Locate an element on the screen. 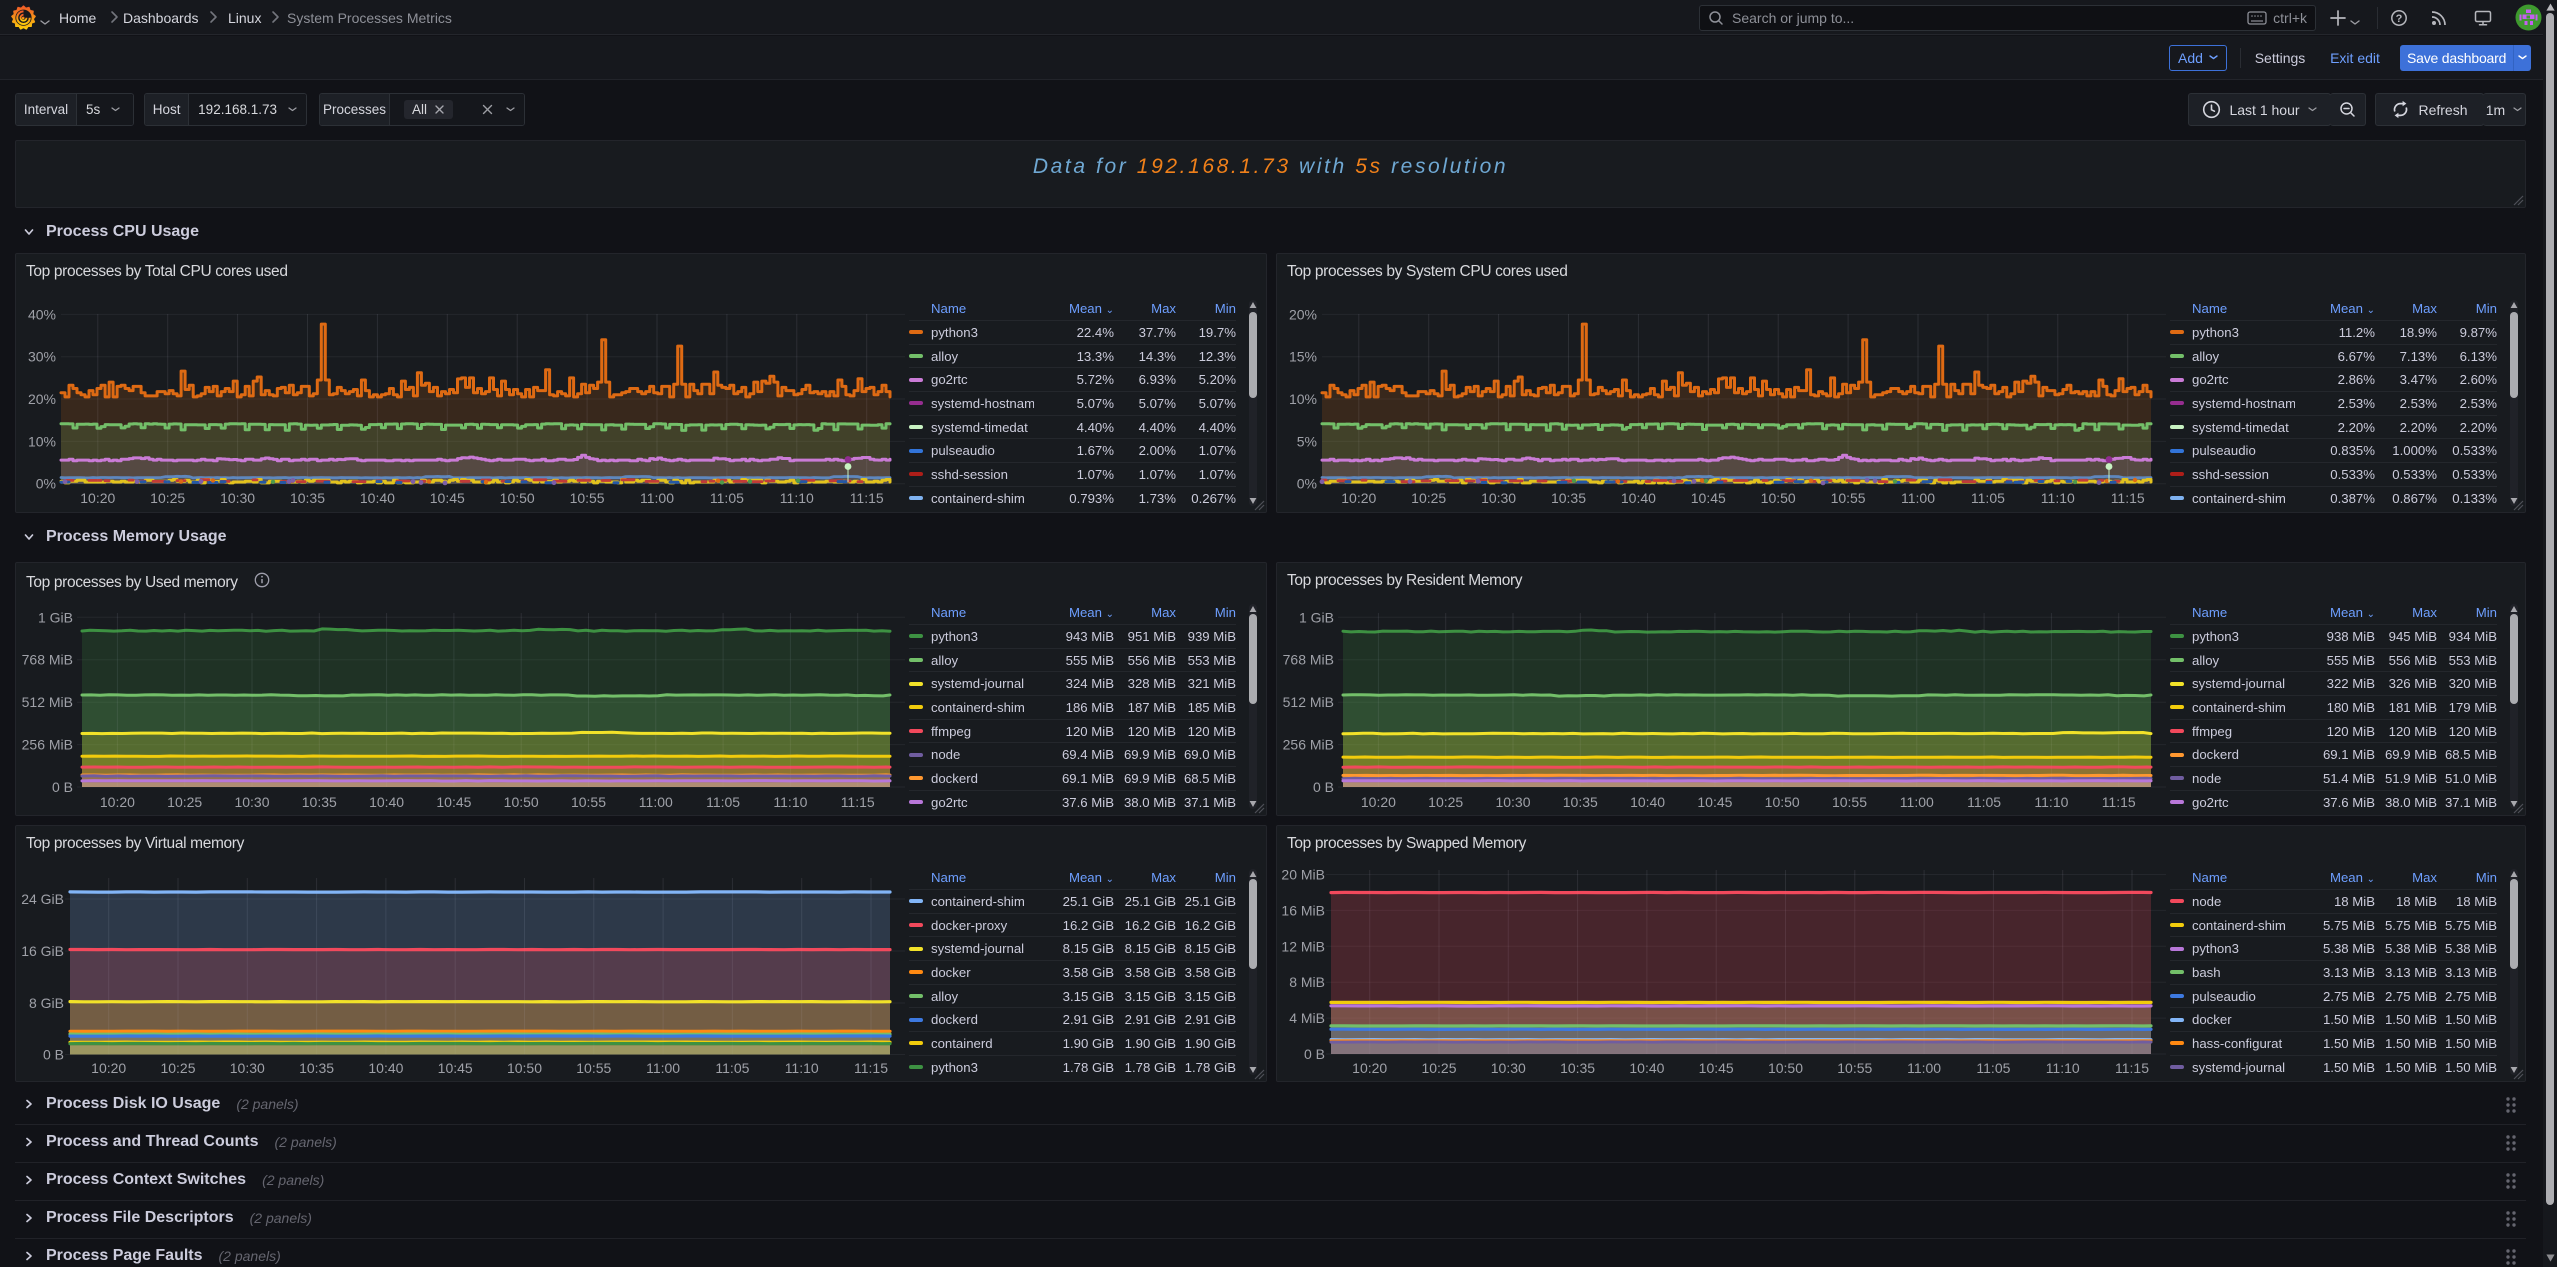 The height and width of the screenshot is (1267, 2557). svg-text: 5% is located at coordinates (1307, 441).